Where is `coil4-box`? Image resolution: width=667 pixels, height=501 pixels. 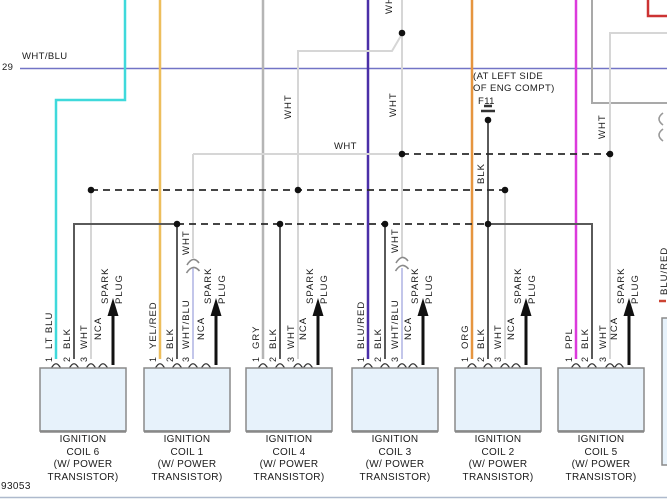
coil4-box is located at coordinates (289, 399).